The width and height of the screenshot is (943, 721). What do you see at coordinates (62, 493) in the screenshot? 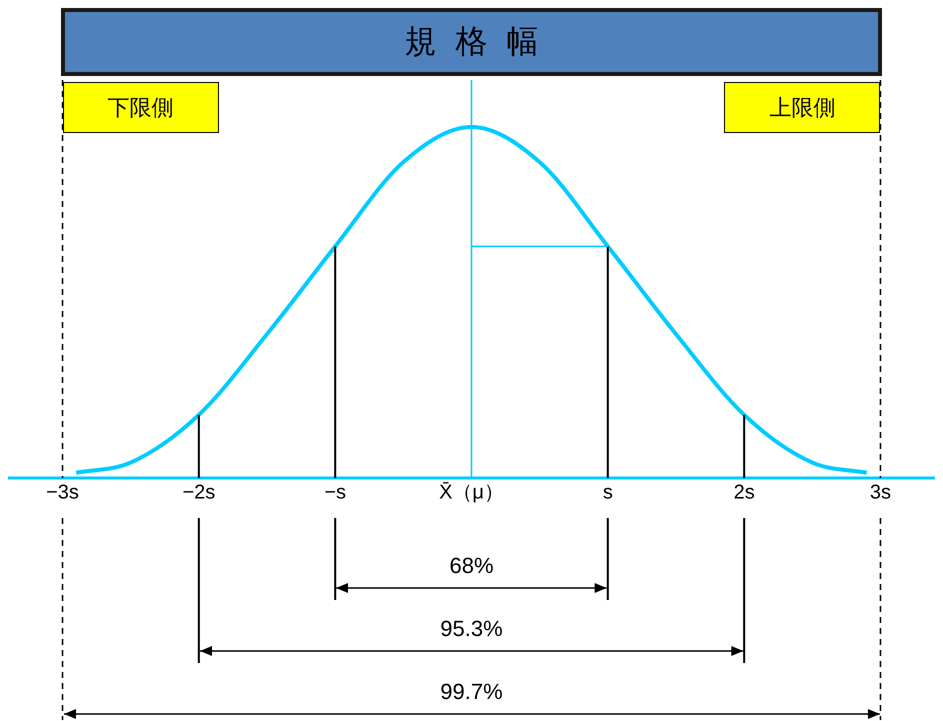
I see `x-tick-label: −3s` at bounding box center [62, 493].